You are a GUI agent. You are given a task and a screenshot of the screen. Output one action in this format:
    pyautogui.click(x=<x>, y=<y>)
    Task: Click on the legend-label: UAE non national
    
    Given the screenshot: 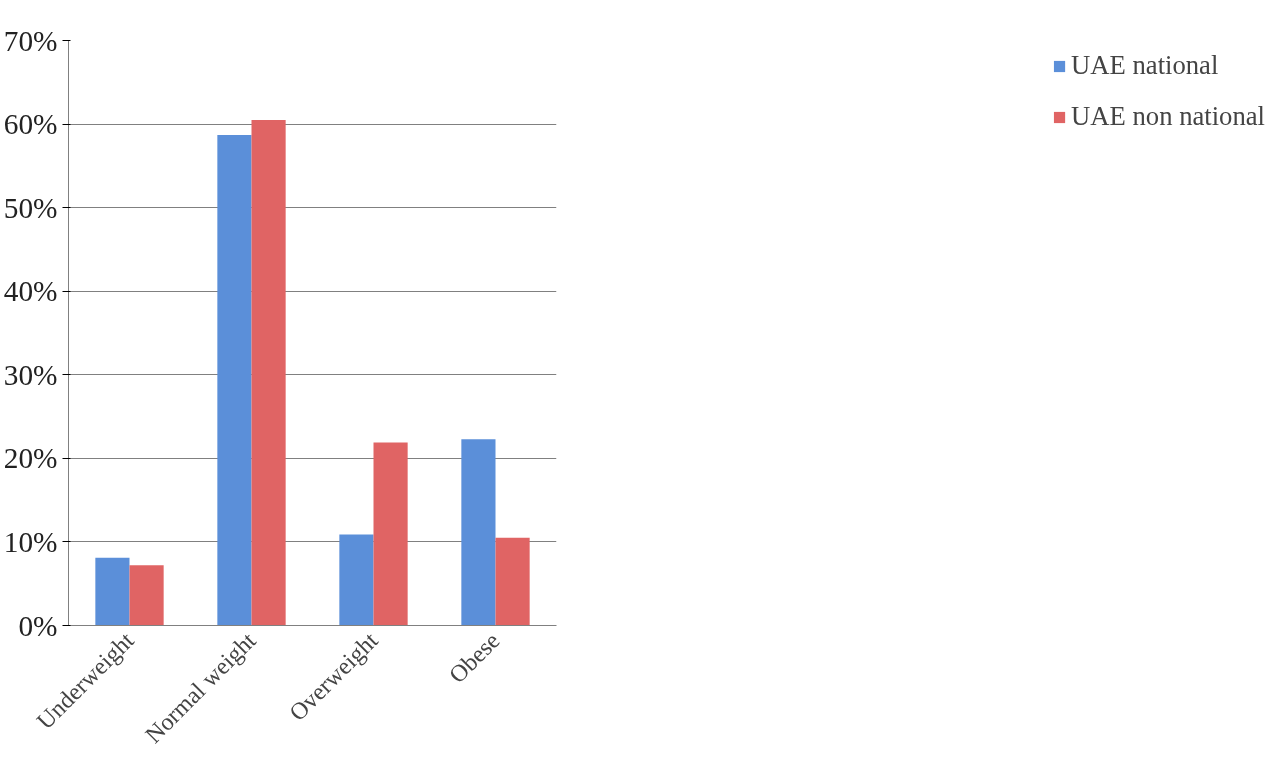 What is the action you would take?
    pyautogui.click(x=1168, y=116)
    